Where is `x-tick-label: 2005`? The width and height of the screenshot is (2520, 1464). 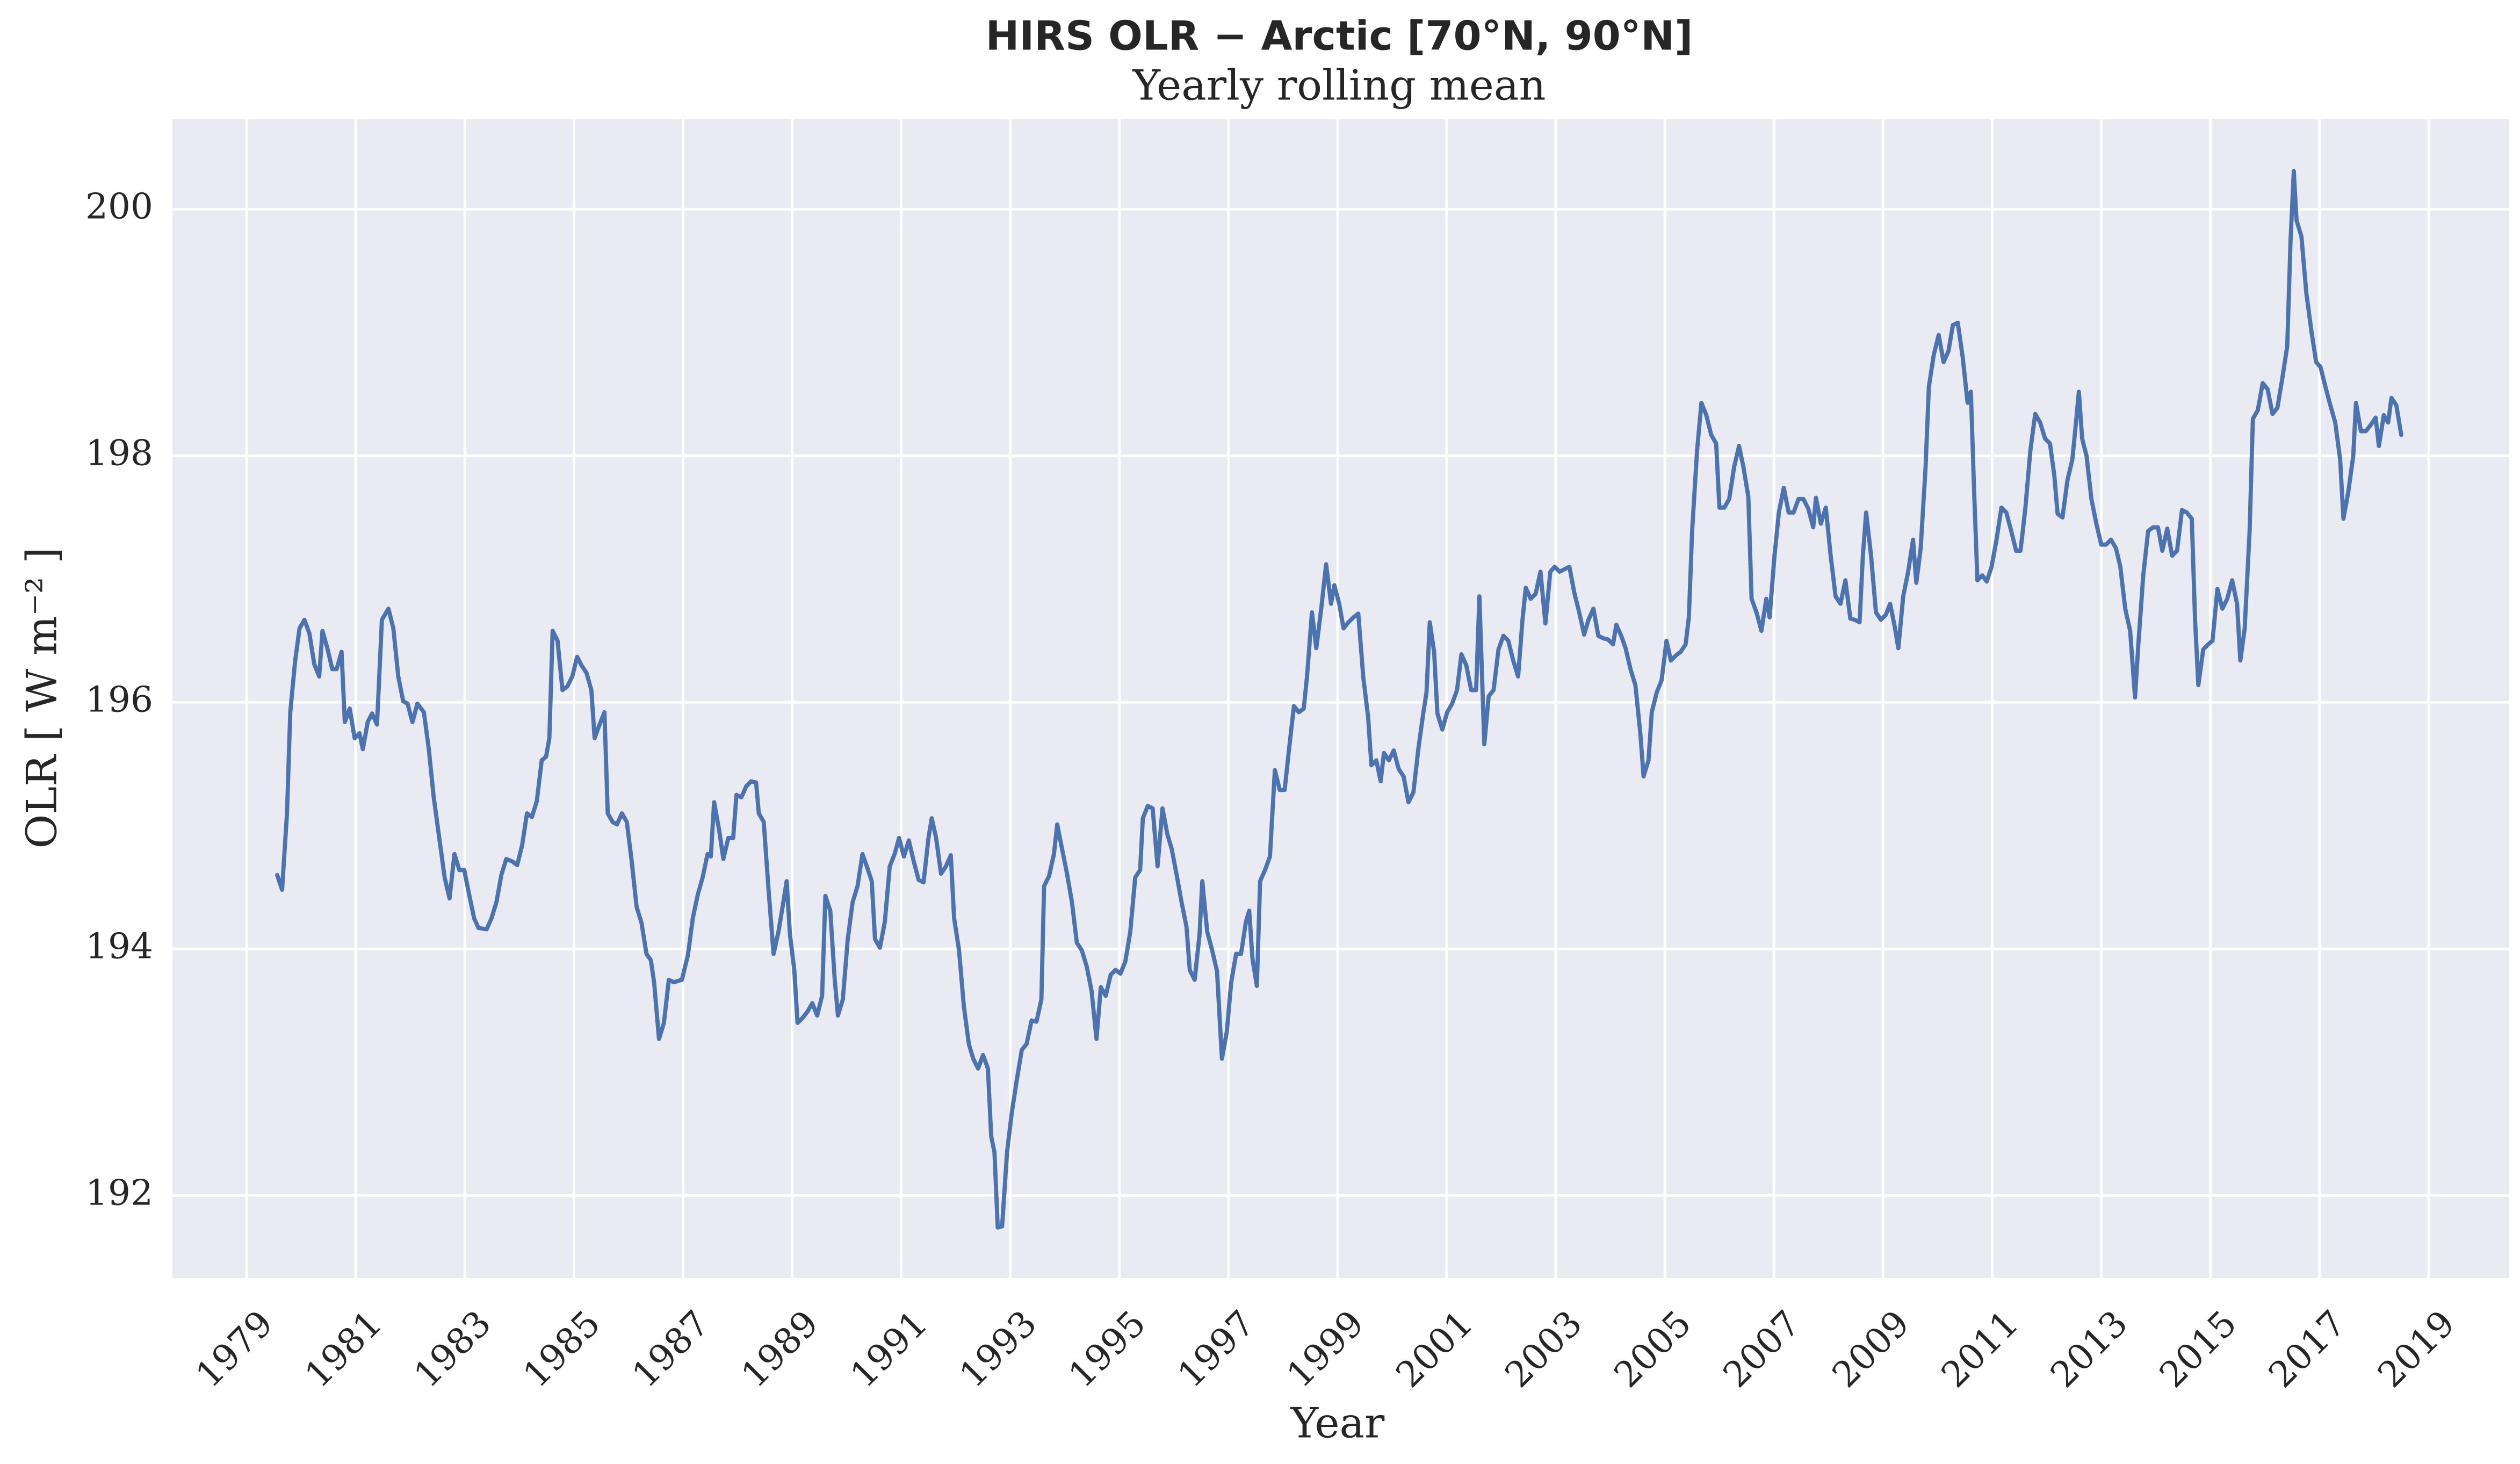 x-tick-label: 2005 is located at coordinates (1652, 1349).